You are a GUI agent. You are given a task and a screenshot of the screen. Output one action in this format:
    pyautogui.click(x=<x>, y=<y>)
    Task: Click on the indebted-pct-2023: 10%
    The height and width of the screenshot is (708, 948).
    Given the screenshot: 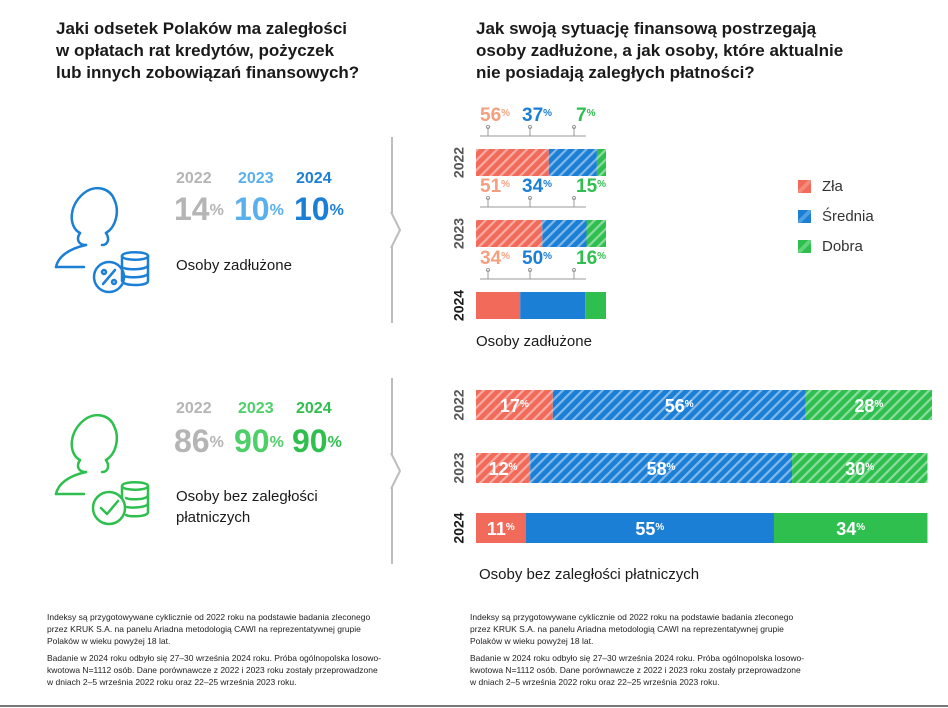 What is the action you would take?
    pyautogui.click(x=259, y=209)
    